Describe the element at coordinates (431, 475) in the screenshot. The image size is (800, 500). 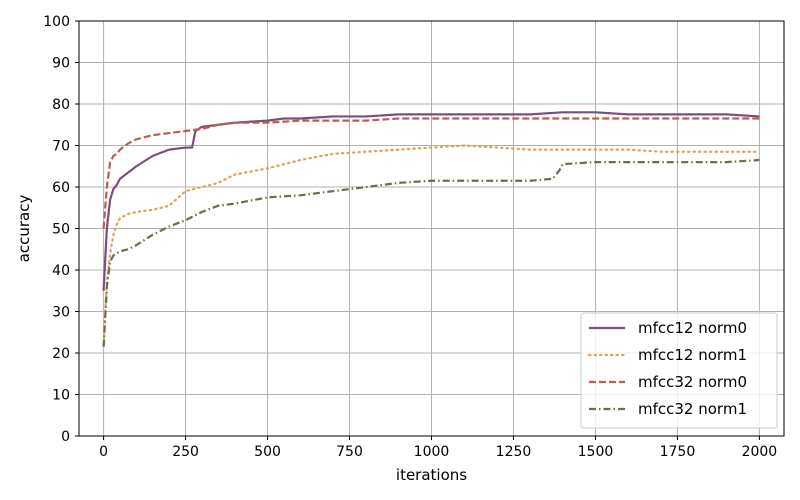
I see `x-axis-label: iterations` at that location.